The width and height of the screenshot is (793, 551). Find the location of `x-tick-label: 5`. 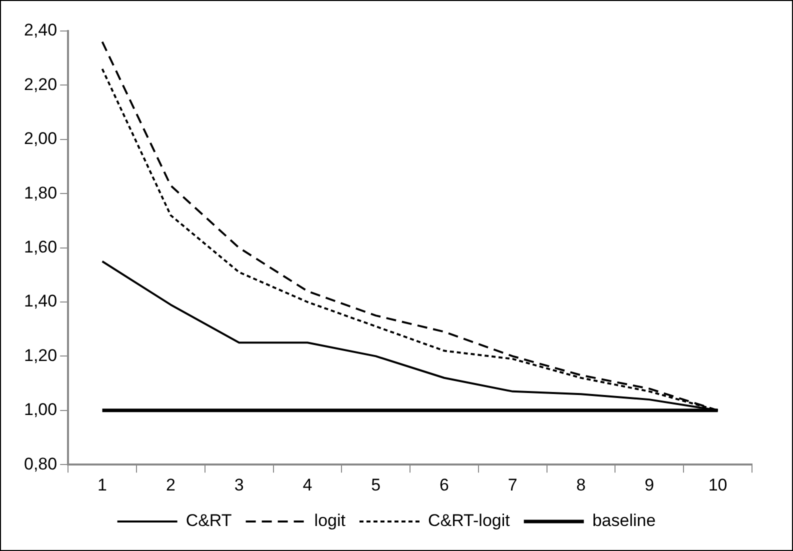

x-tick-label: 5 is located at coordinates (376, 484).